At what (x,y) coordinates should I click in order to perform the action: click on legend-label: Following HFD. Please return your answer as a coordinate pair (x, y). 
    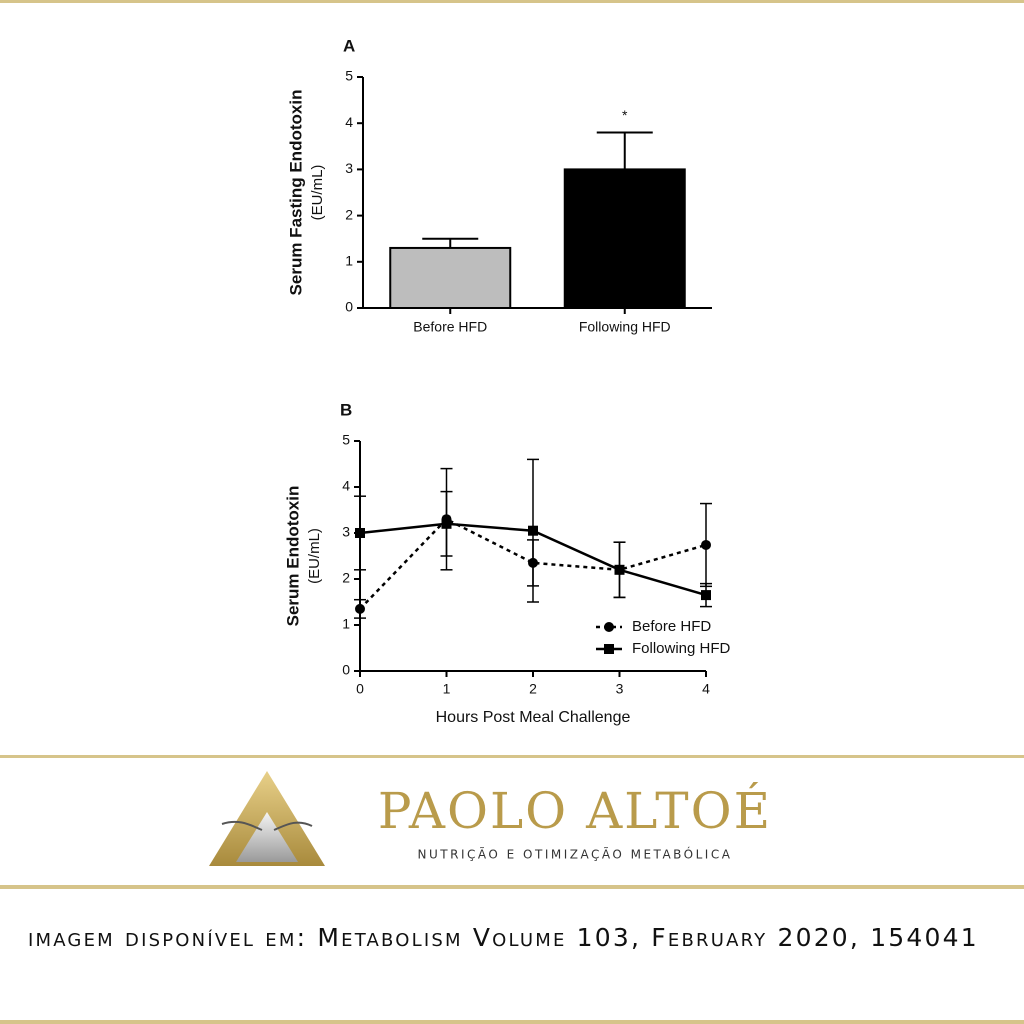
    Looking at the image, I should click on (681, 648).